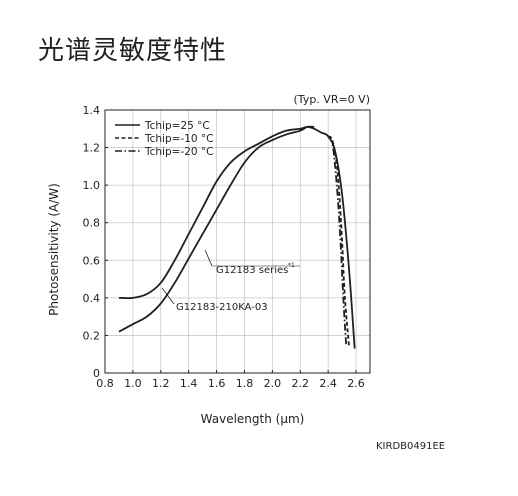  What do you see at coordinates (332, 99) in the screenshot?
I see `condition-note: (Typ. VR=0 V)` at bounding box center [332, 99].